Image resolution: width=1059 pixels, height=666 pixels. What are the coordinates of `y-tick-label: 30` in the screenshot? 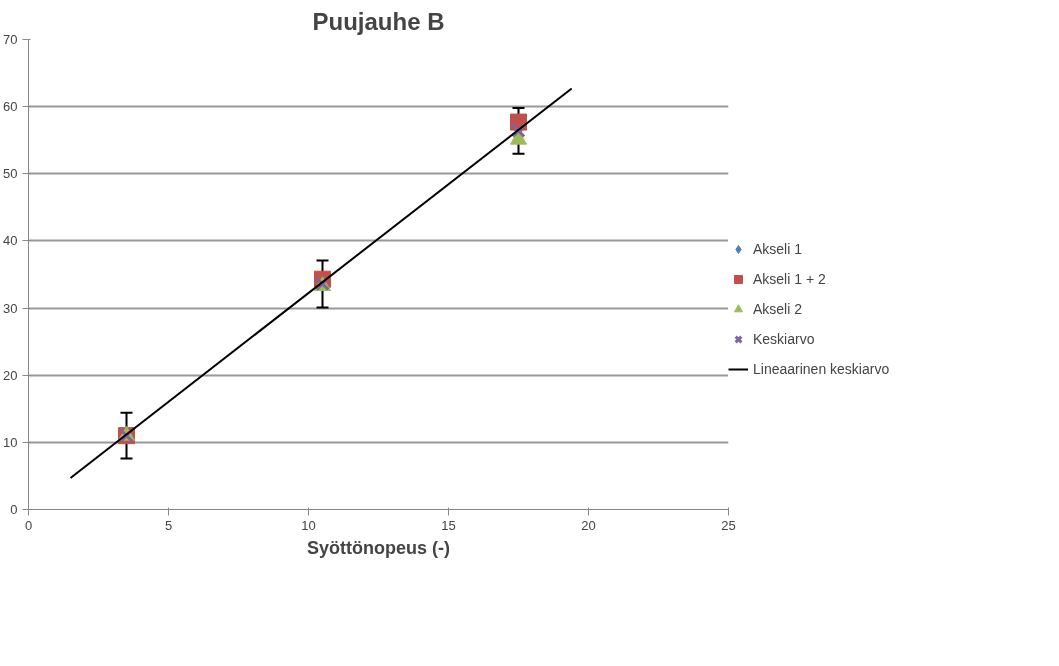 It's located at (10, 308).